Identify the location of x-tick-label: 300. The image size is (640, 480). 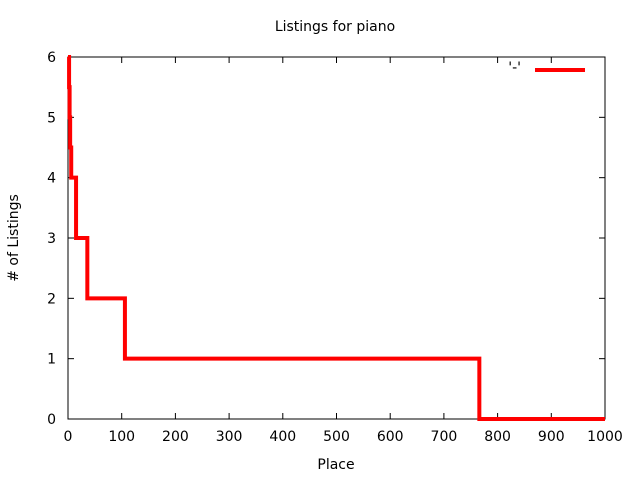
(229, 437).